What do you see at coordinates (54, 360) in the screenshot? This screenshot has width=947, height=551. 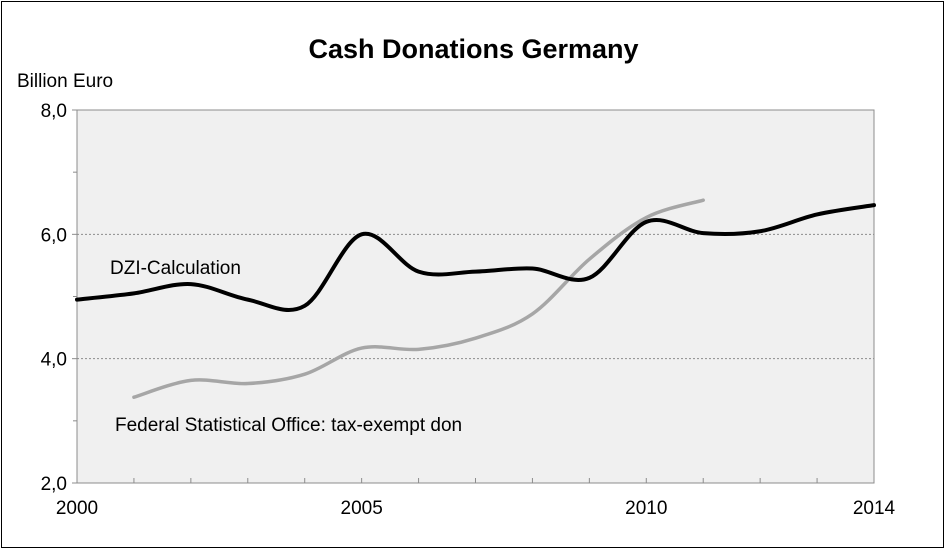 I see `y-tick-label: 4,0` at bounding box center [54, 360].